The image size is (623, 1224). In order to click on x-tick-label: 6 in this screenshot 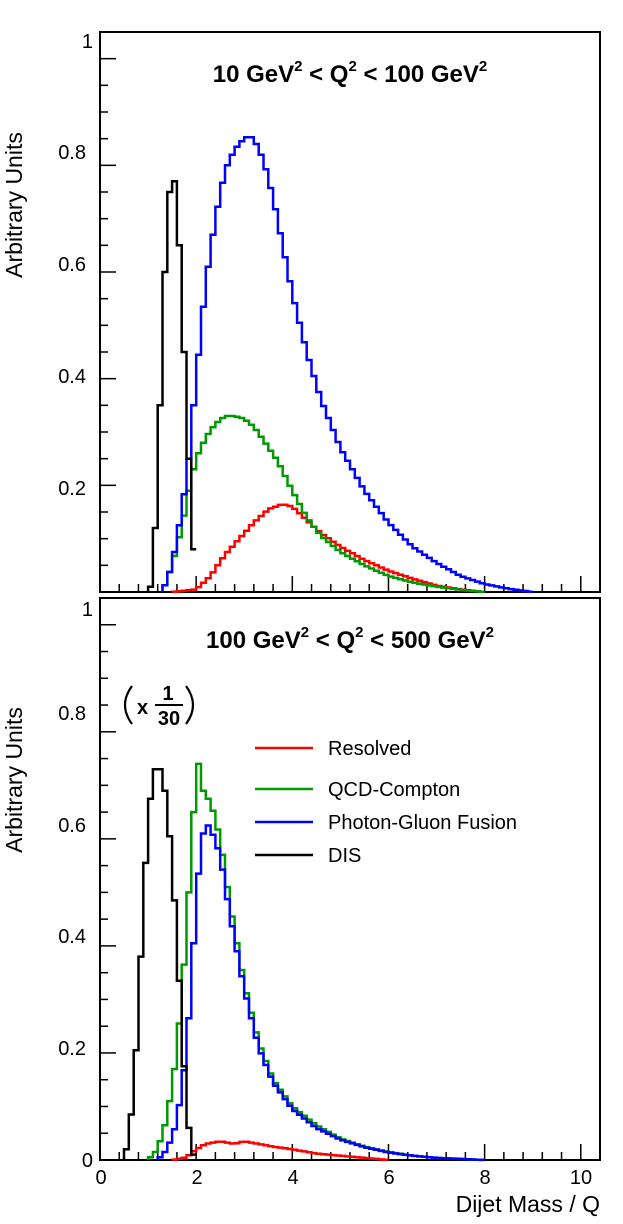, I will do `click(388, 1178)`.